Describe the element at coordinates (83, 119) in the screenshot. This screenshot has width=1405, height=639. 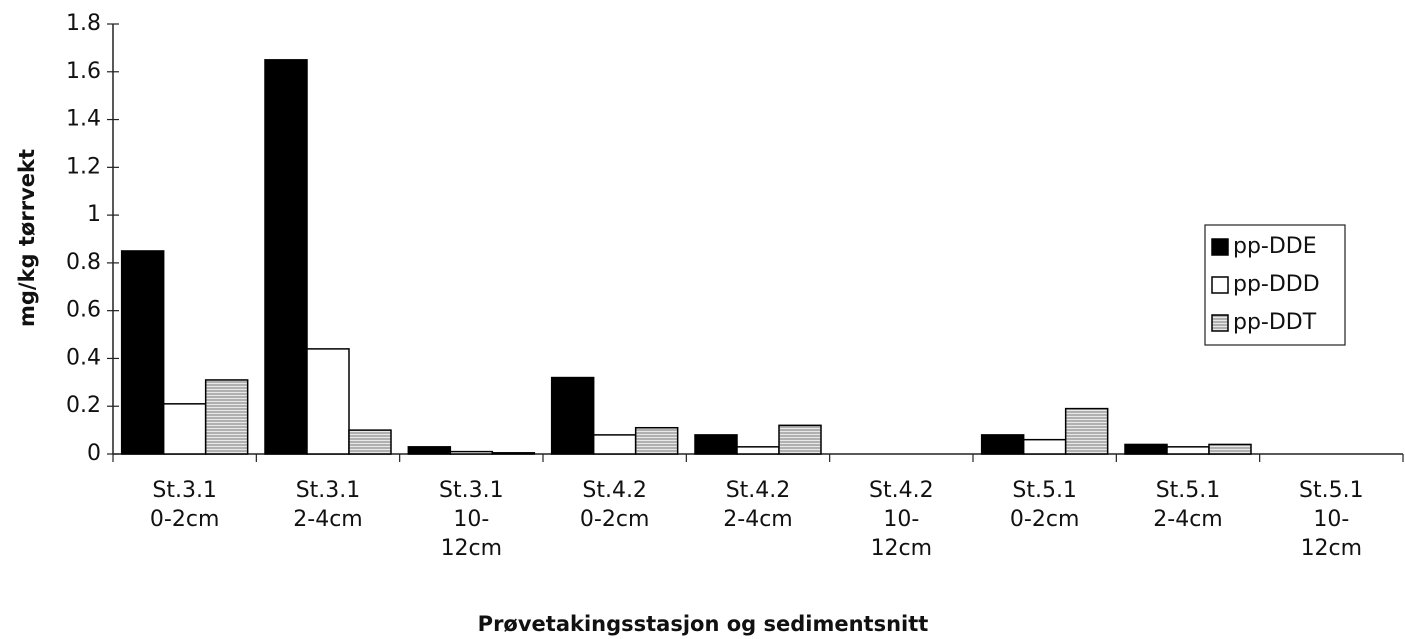
I see `y-tick-label: 1.4` at that location.